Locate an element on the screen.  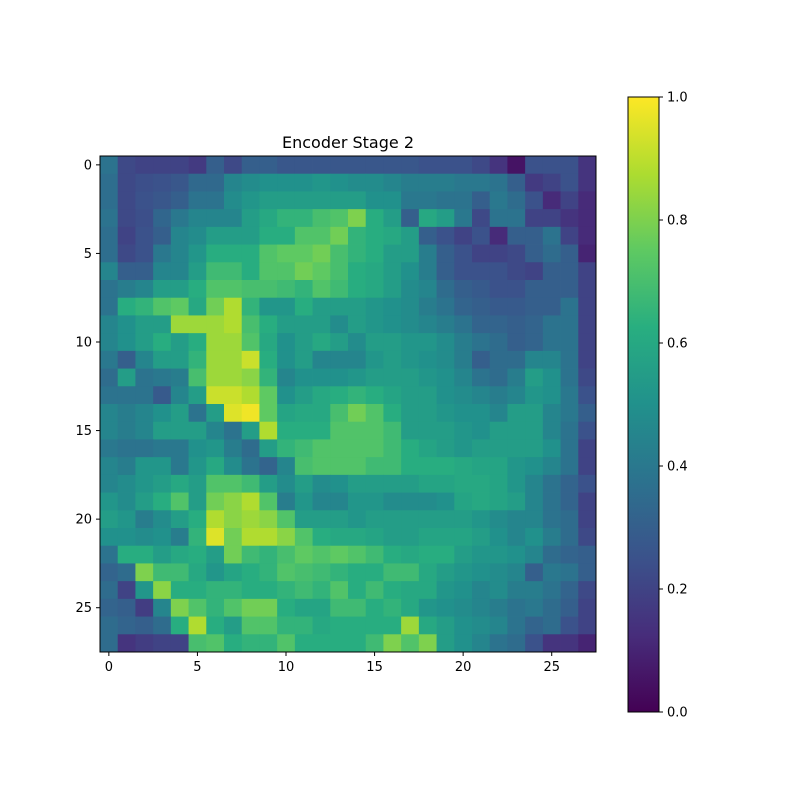
y-tick-label: 5 is located at coordinates (88, 254).